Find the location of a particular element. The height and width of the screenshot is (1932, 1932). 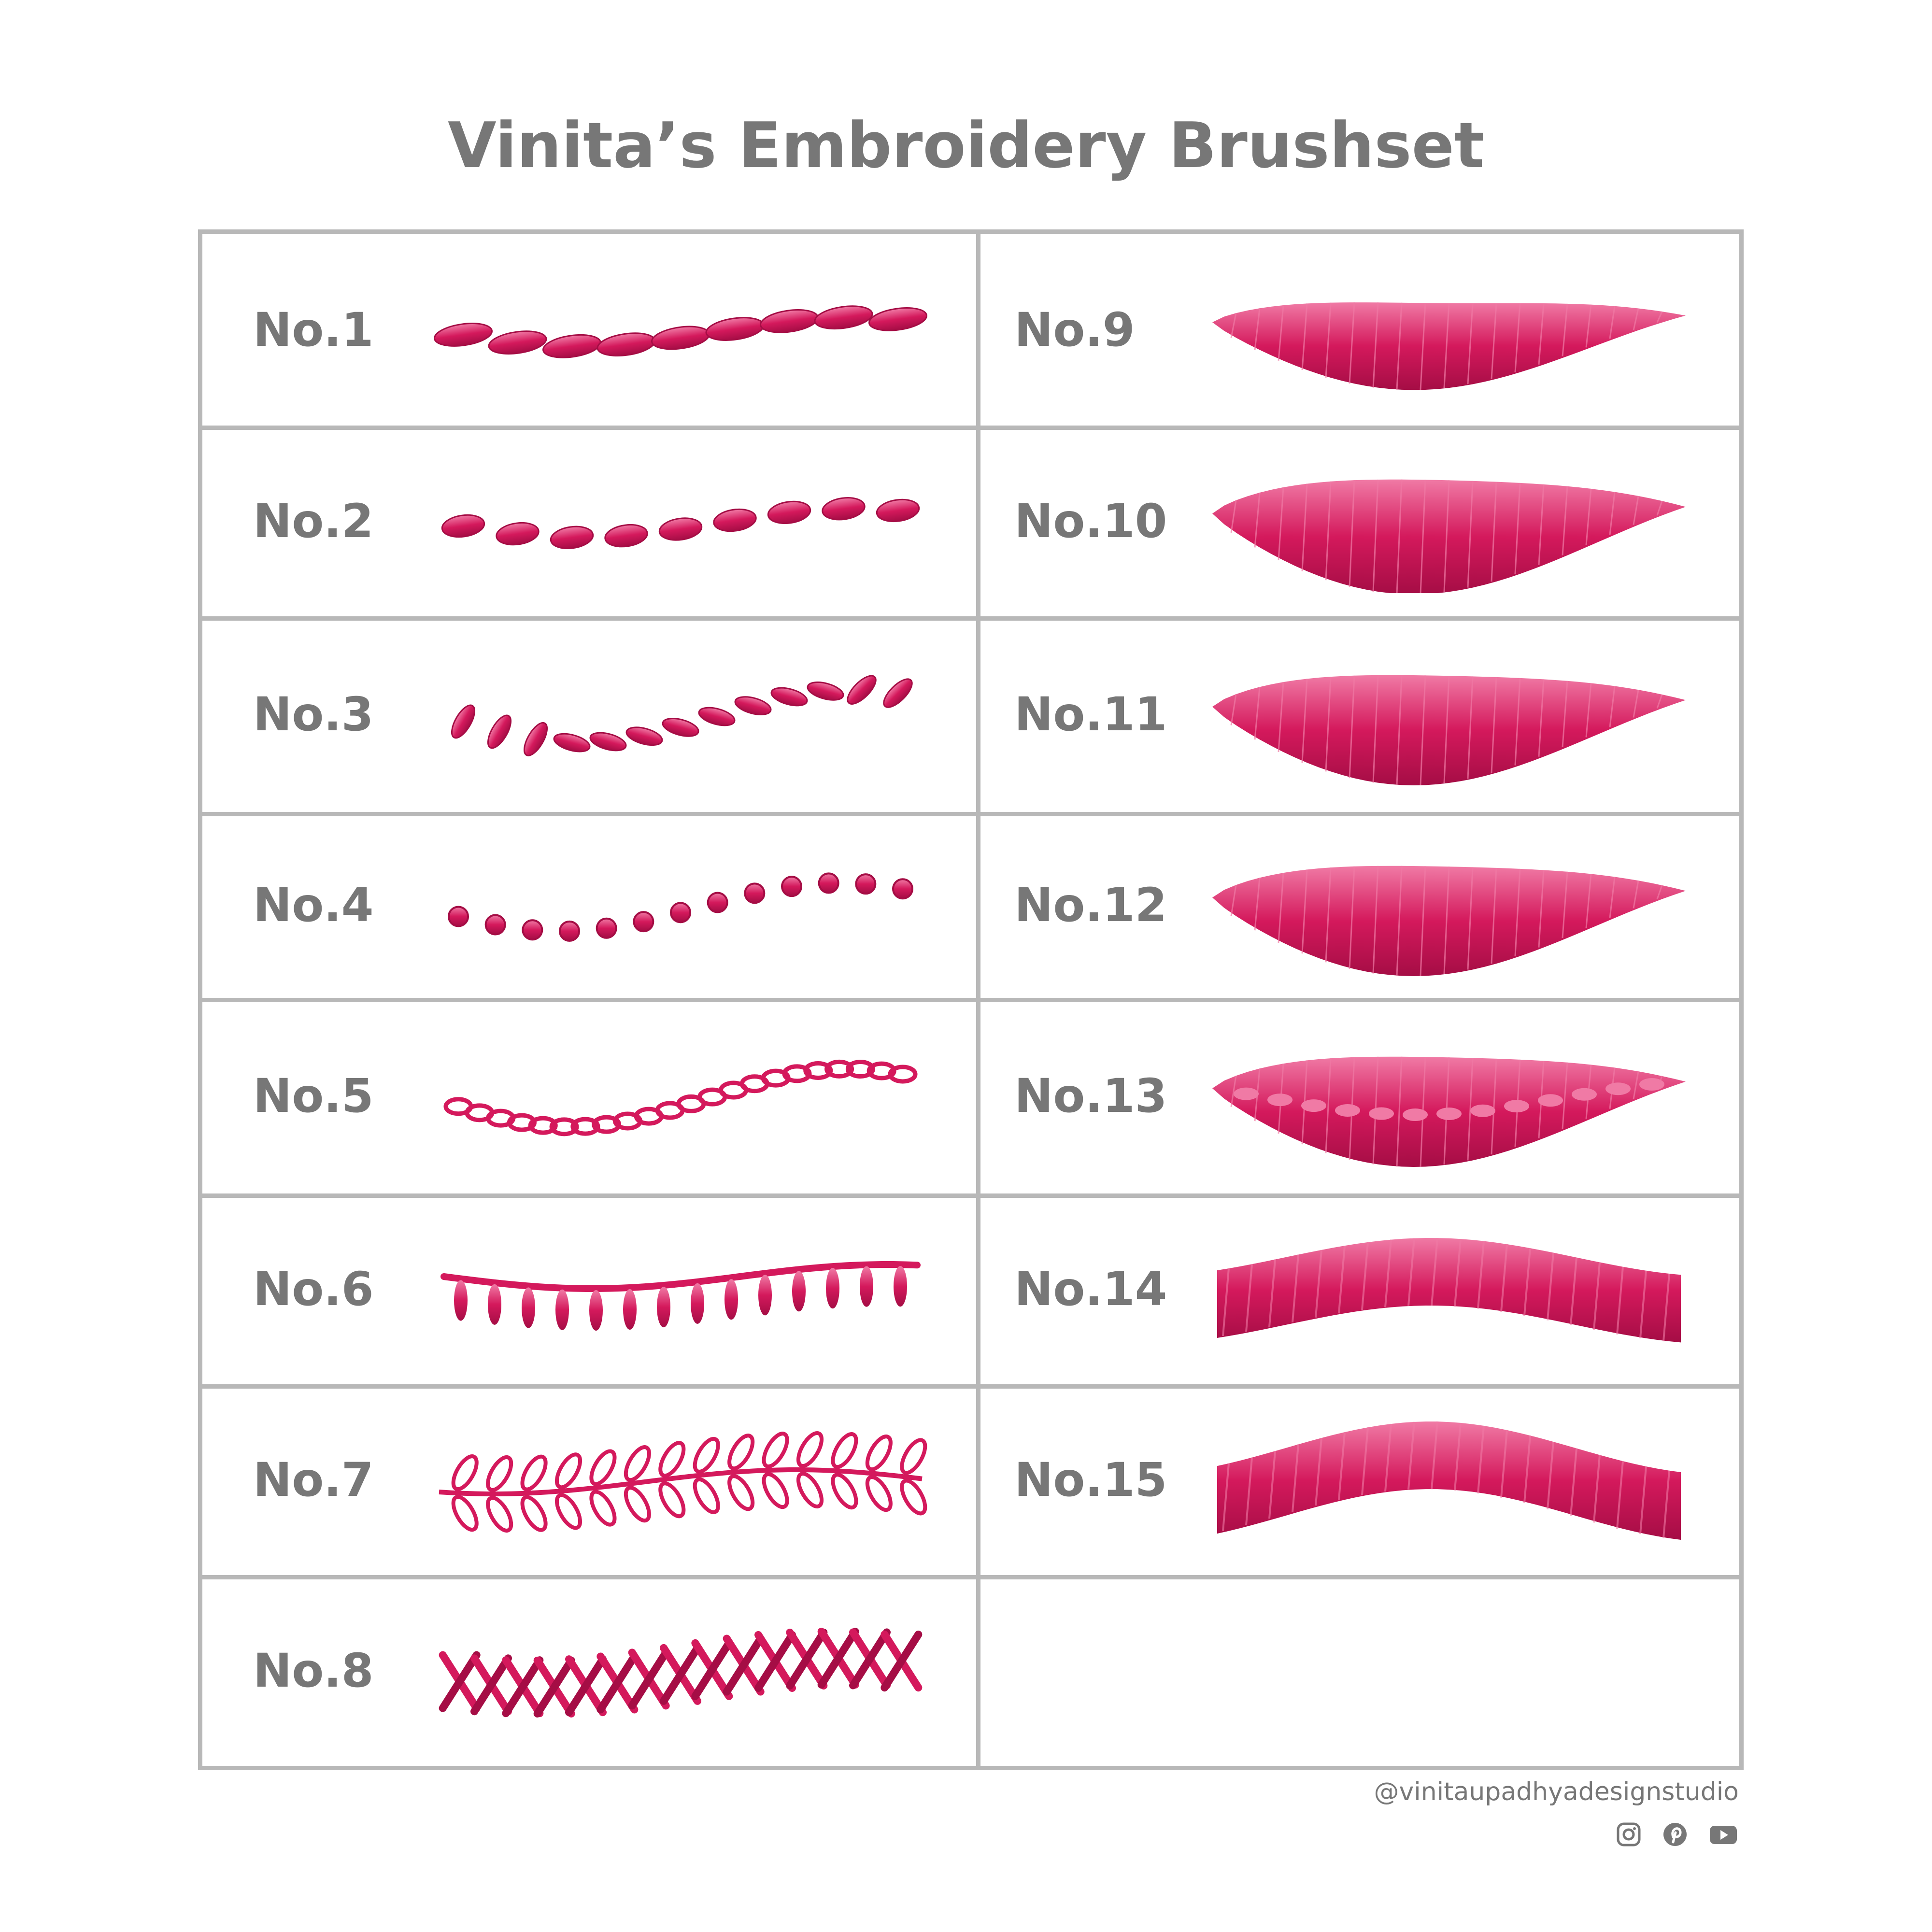

brush-cell: No.5 is located at coordinates (589, 1097).